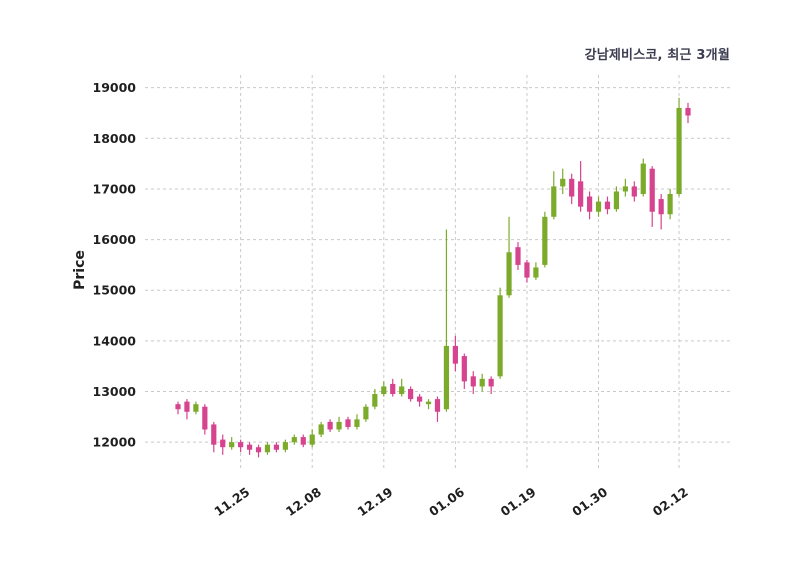 The image size is (800, 575). I want to click on y-tick-label: 17000, so click(115, 188).